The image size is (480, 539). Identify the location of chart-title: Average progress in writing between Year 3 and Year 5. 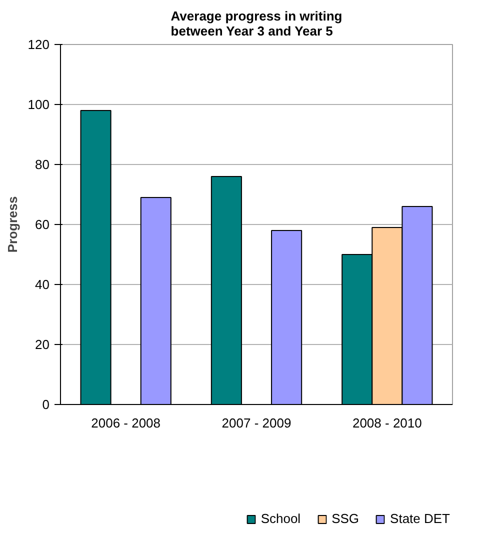
(256, 23).